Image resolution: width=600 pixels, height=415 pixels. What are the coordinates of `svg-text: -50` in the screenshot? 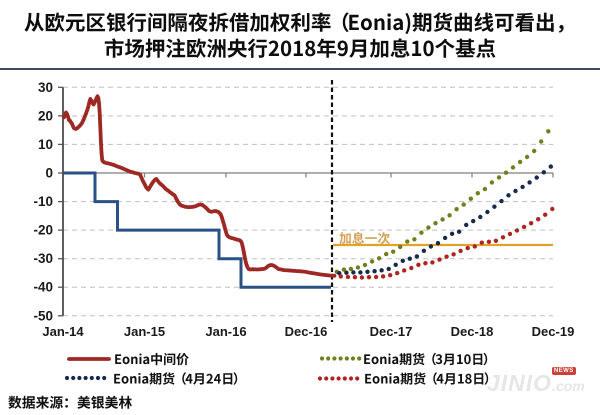 It's located at (43, 315).